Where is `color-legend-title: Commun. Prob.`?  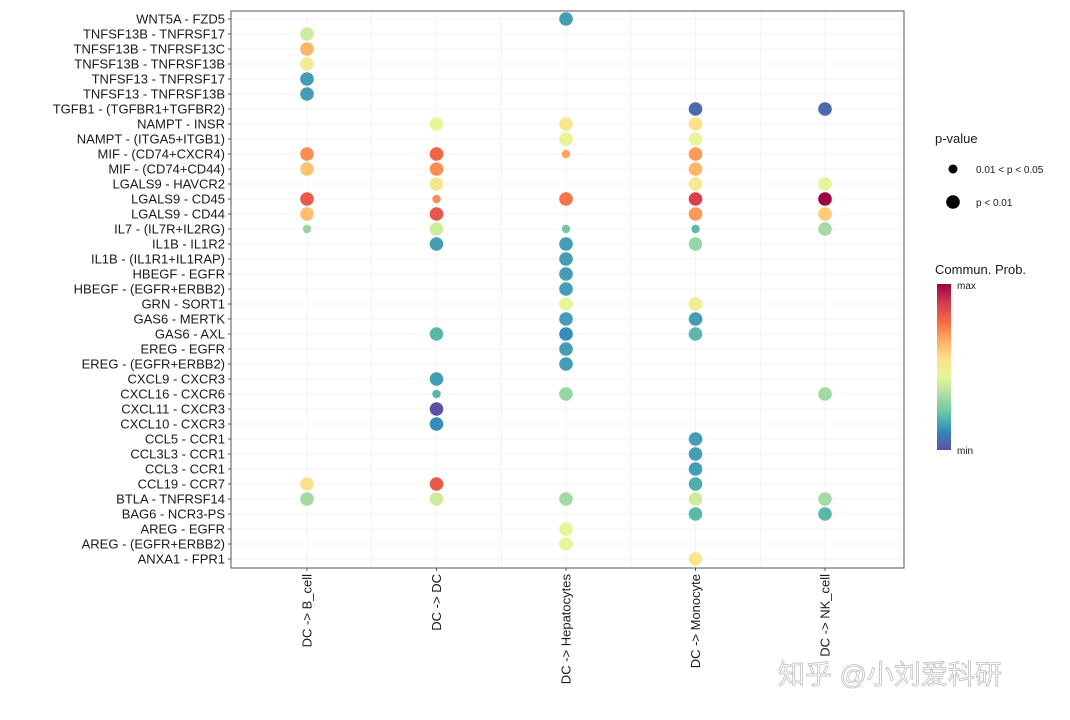
color-legend-title: Commun. Prob. is located at coordinates (980, 269).